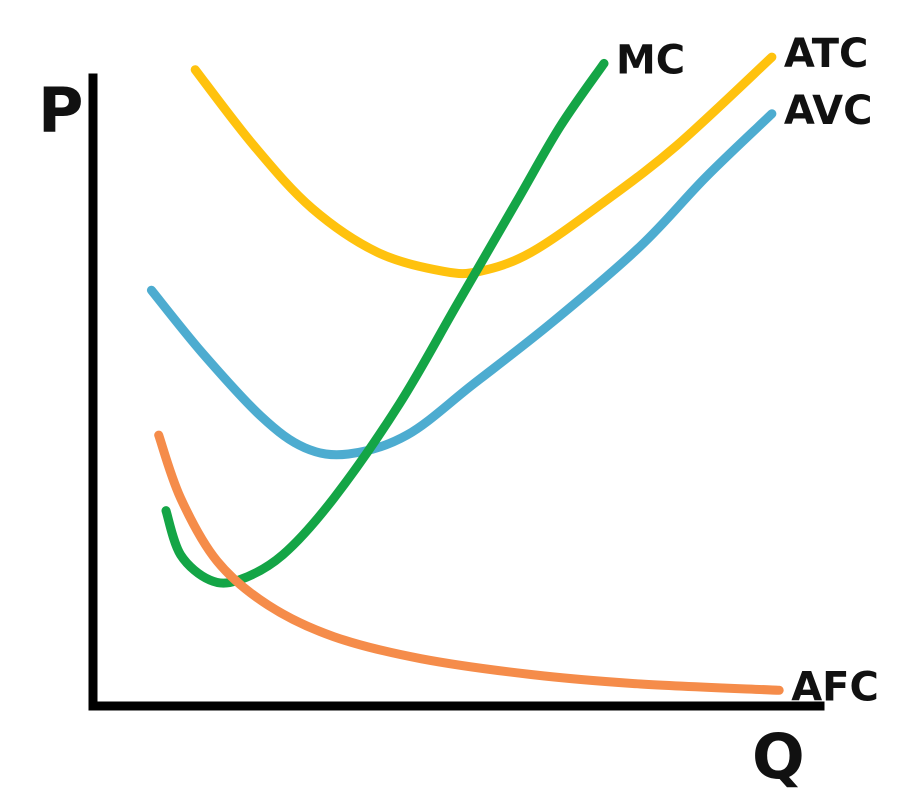 This screenshot has height=798, width=910. What do you see at coordinates (650, 60) in the screenshot?
I see `series-label-mc: MC` at bounding box center [650, 60].